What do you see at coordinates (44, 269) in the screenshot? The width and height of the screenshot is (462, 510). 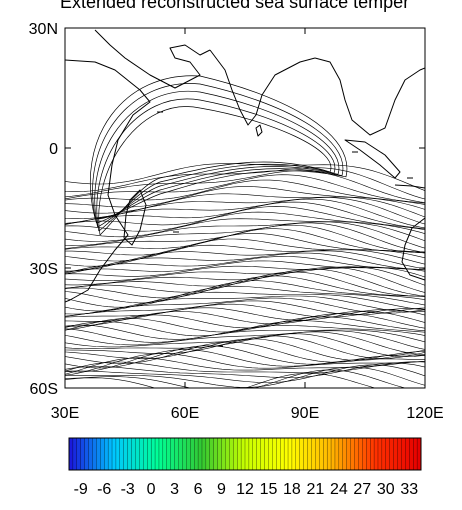 I see `lat-tick-label: 30S` at bounding box center [44, 269].